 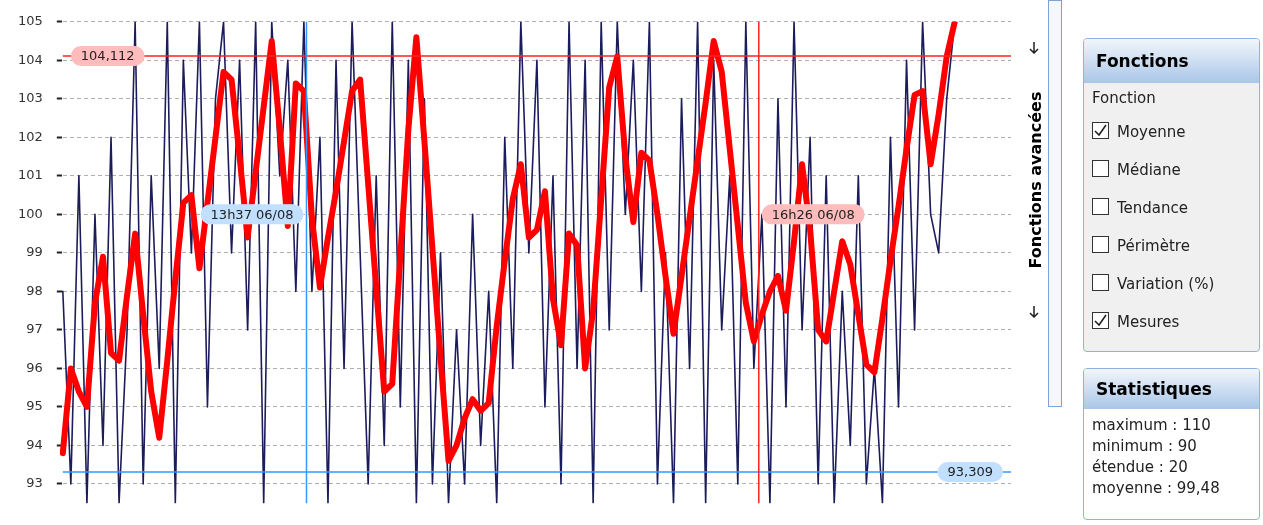 I want to click on text: Mesures, so click(x=1148, y=322).